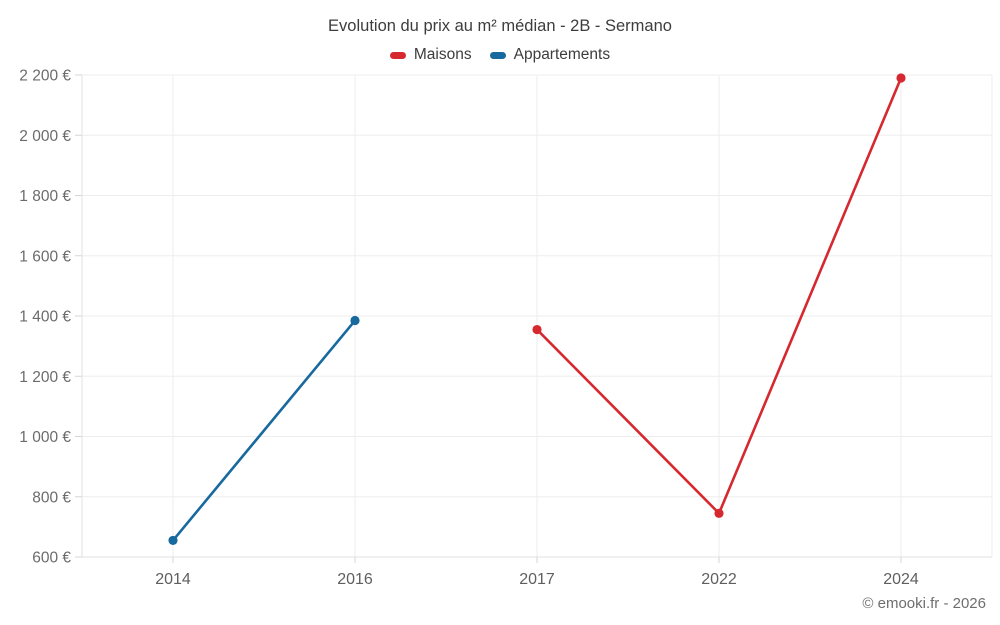 Image resolution: width=1000 pixels, height=625 pixels. What do you see at coordinates (45, 437) in the screenshot?
I see `y-axis-tick-label: 1 000 €` at bounding box center [45, 437].